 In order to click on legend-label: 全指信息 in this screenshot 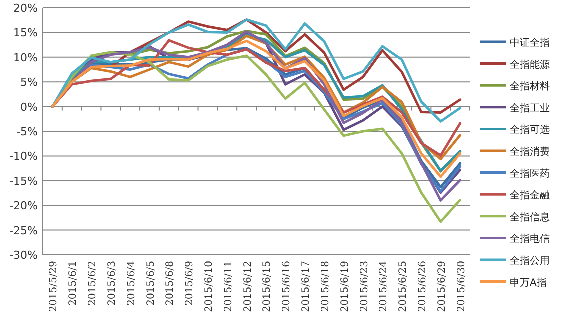, I will do `click(530, 217)`.